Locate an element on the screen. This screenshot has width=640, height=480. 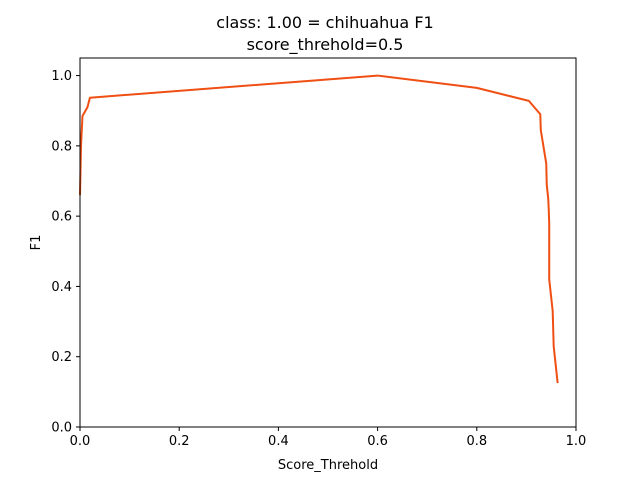
chart-subtitle: score_threhold=0.5 is located at coordinates (325, 45).